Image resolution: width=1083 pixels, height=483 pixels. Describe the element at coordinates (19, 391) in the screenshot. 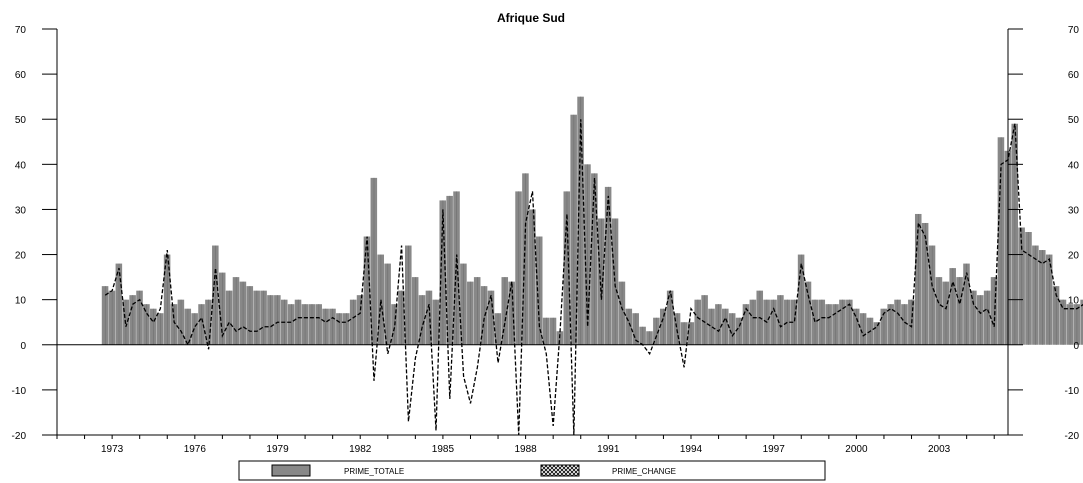

I see `y-tick-label-left: -10` at that location.